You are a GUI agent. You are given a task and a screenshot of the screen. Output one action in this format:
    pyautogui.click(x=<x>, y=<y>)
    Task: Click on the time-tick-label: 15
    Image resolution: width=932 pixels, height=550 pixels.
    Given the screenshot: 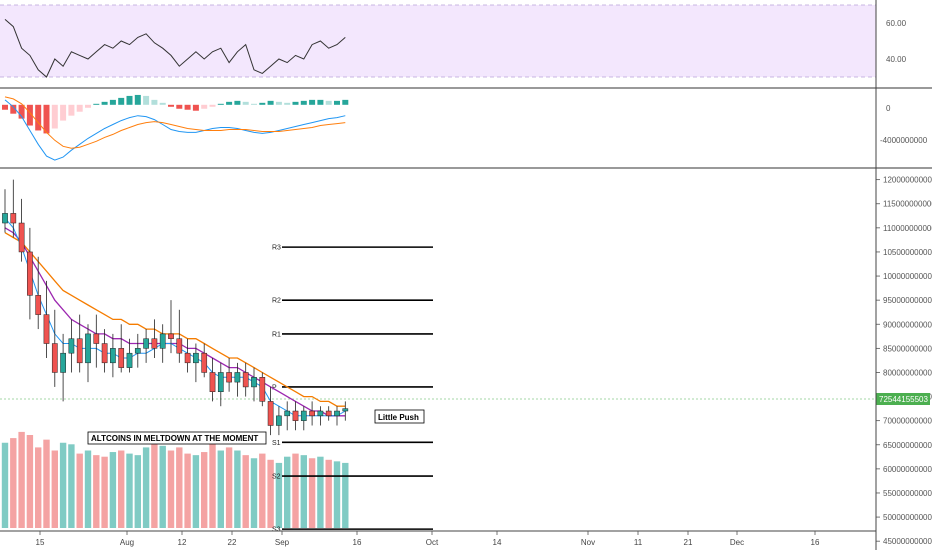 What is the action you would take?
    pyautogui.click(x=40, y=542)
    